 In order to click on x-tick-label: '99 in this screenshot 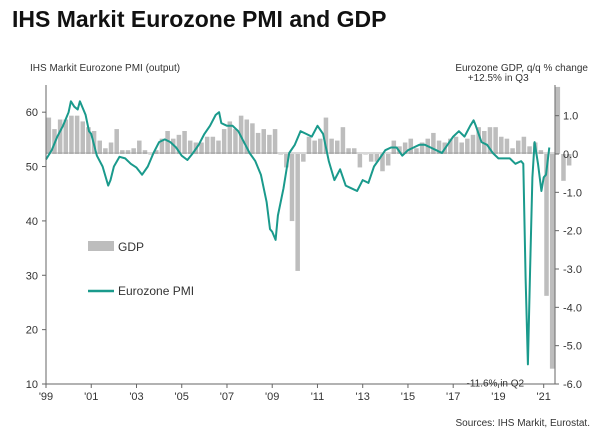, I will do `click(46, 397)`.